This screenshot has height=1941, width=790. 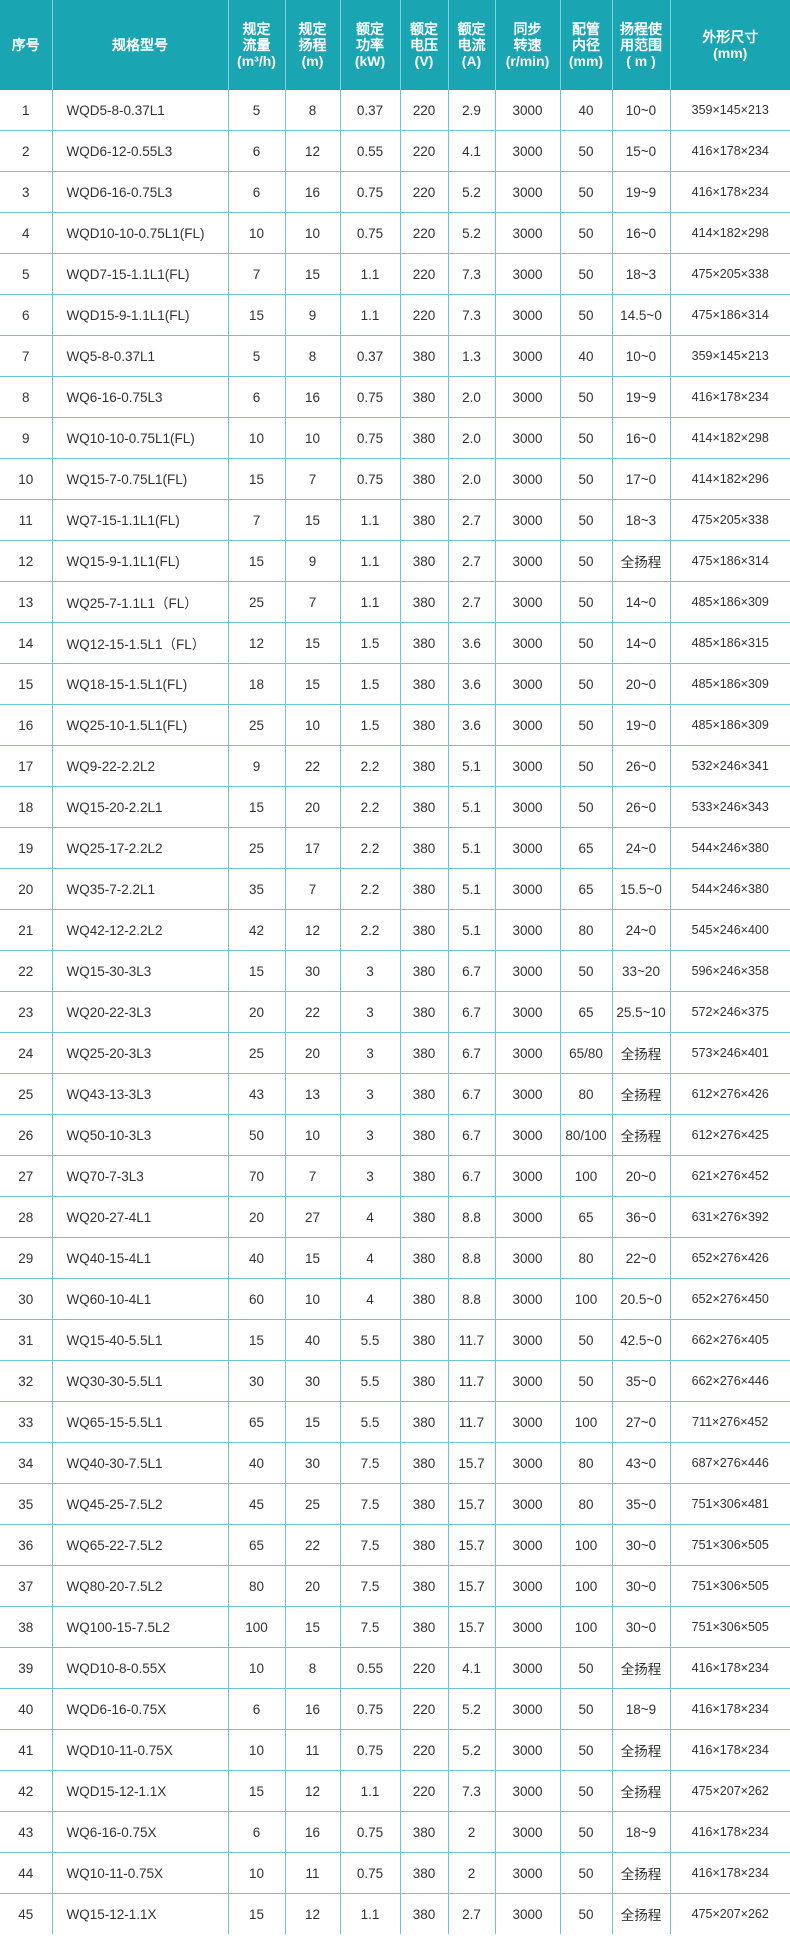 What do you see at coordinates (26, 643) in the screenshot?
I see `col-index-cell: 14` at bounding box center [26, 643].